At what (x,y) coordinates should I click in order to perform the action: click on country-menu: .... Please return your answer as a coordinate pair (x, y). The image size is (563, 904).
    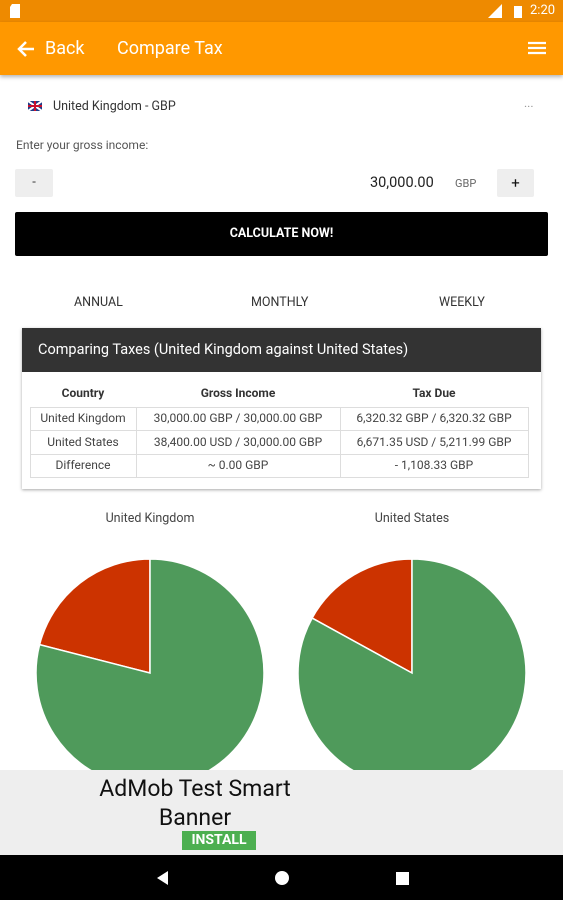
    Looking at the image, I should click on (529, 103).